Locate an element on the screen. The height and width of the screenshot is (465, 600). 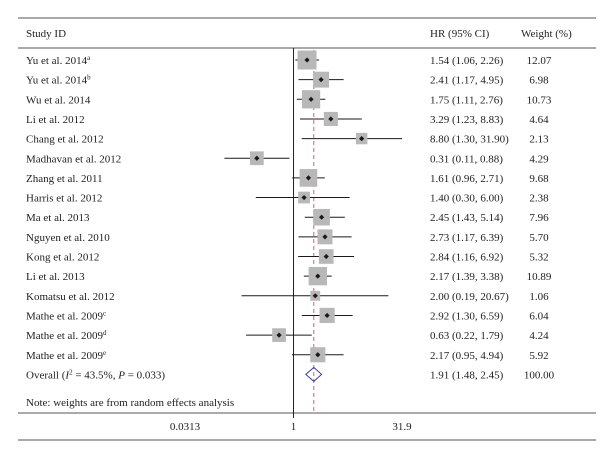
hr-ci-value: 2.17 (0.95, 4.94) is located at coordinates (467, 356).